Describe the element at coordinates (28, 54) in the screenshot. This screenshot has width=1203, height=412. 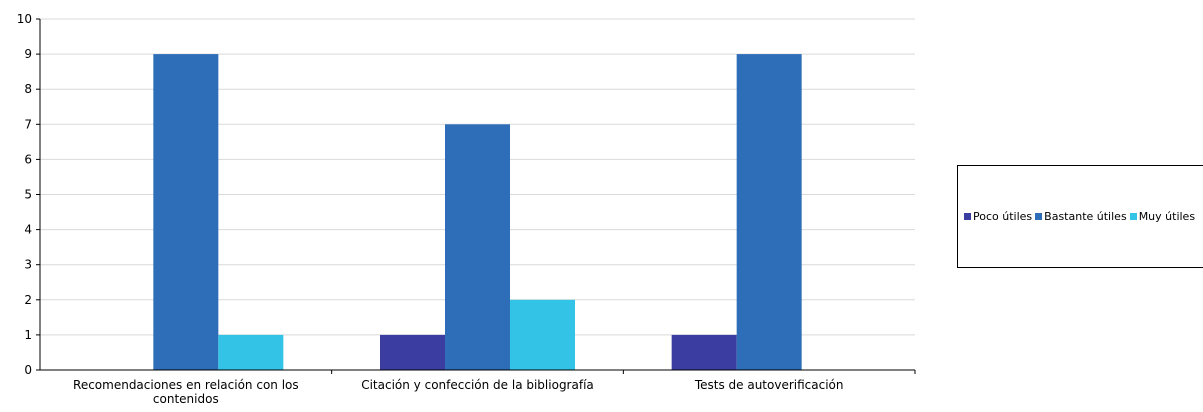
I see `y-tick-label: 9` at that location.